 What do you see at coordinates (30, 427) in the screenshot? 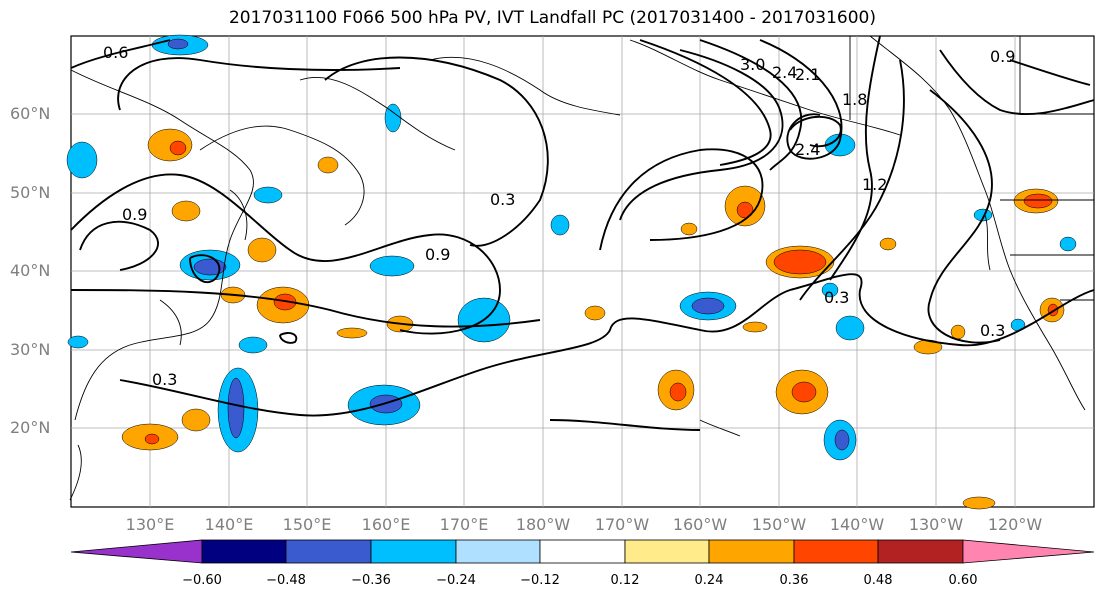
I see `lat-label: 20°N` at bounding box center [30, 427].